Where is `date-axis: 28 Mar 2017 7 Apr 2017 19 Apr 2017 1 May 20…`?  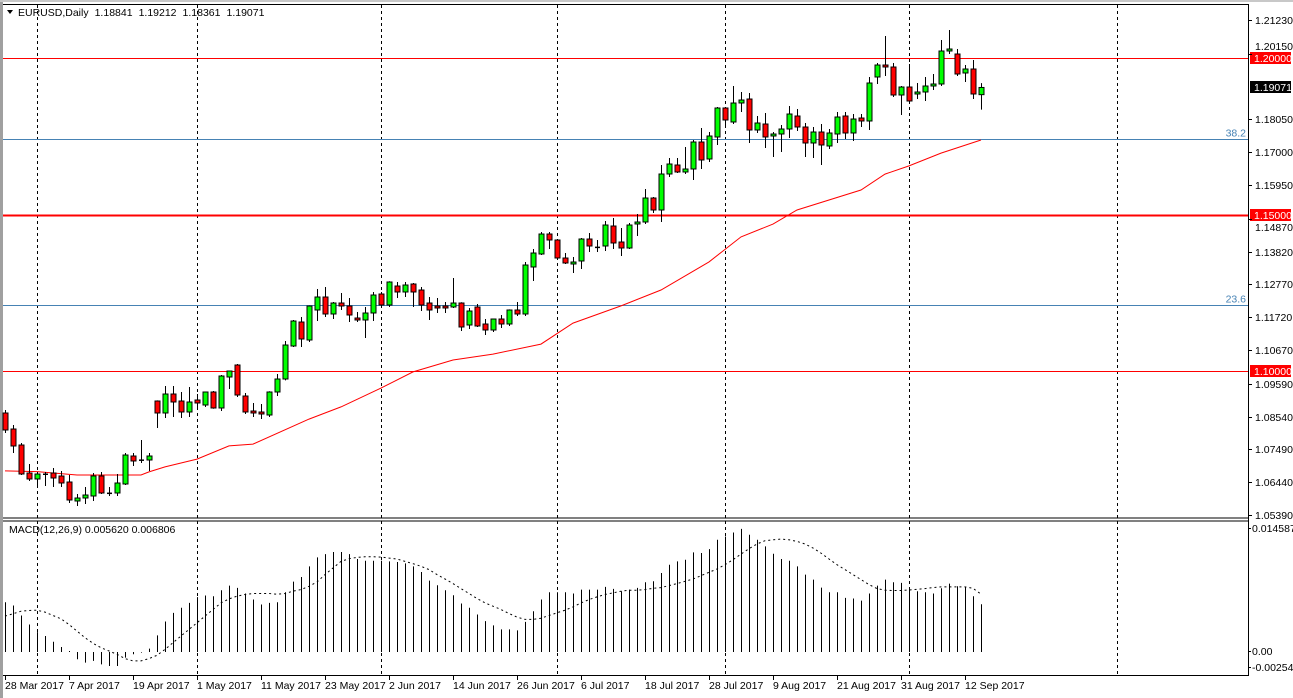
date-axis: 28 Mar 2017 7 Apr 2017 19 Apr 2017 1 May 20… is located at coordinates (515, 684).